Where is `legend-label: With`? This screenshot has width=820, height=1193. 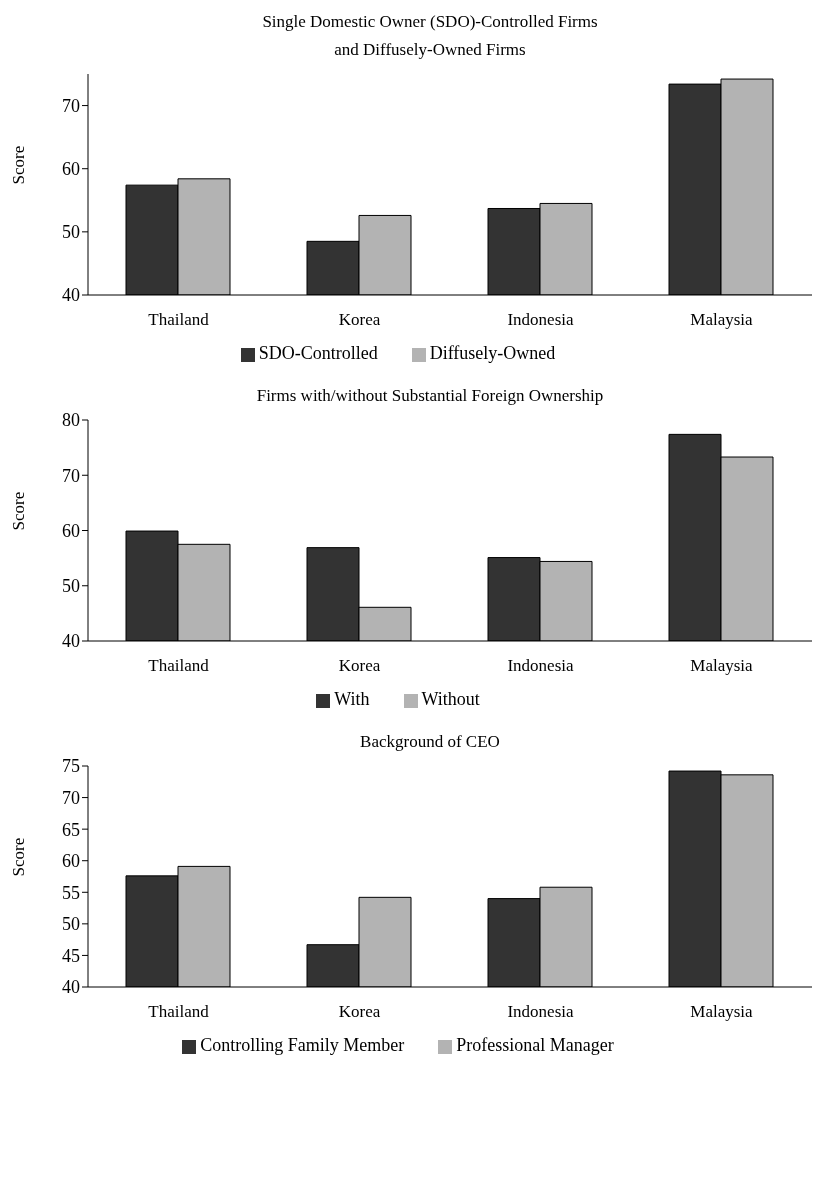 legend-label: With is located at coordinates (352, 699).